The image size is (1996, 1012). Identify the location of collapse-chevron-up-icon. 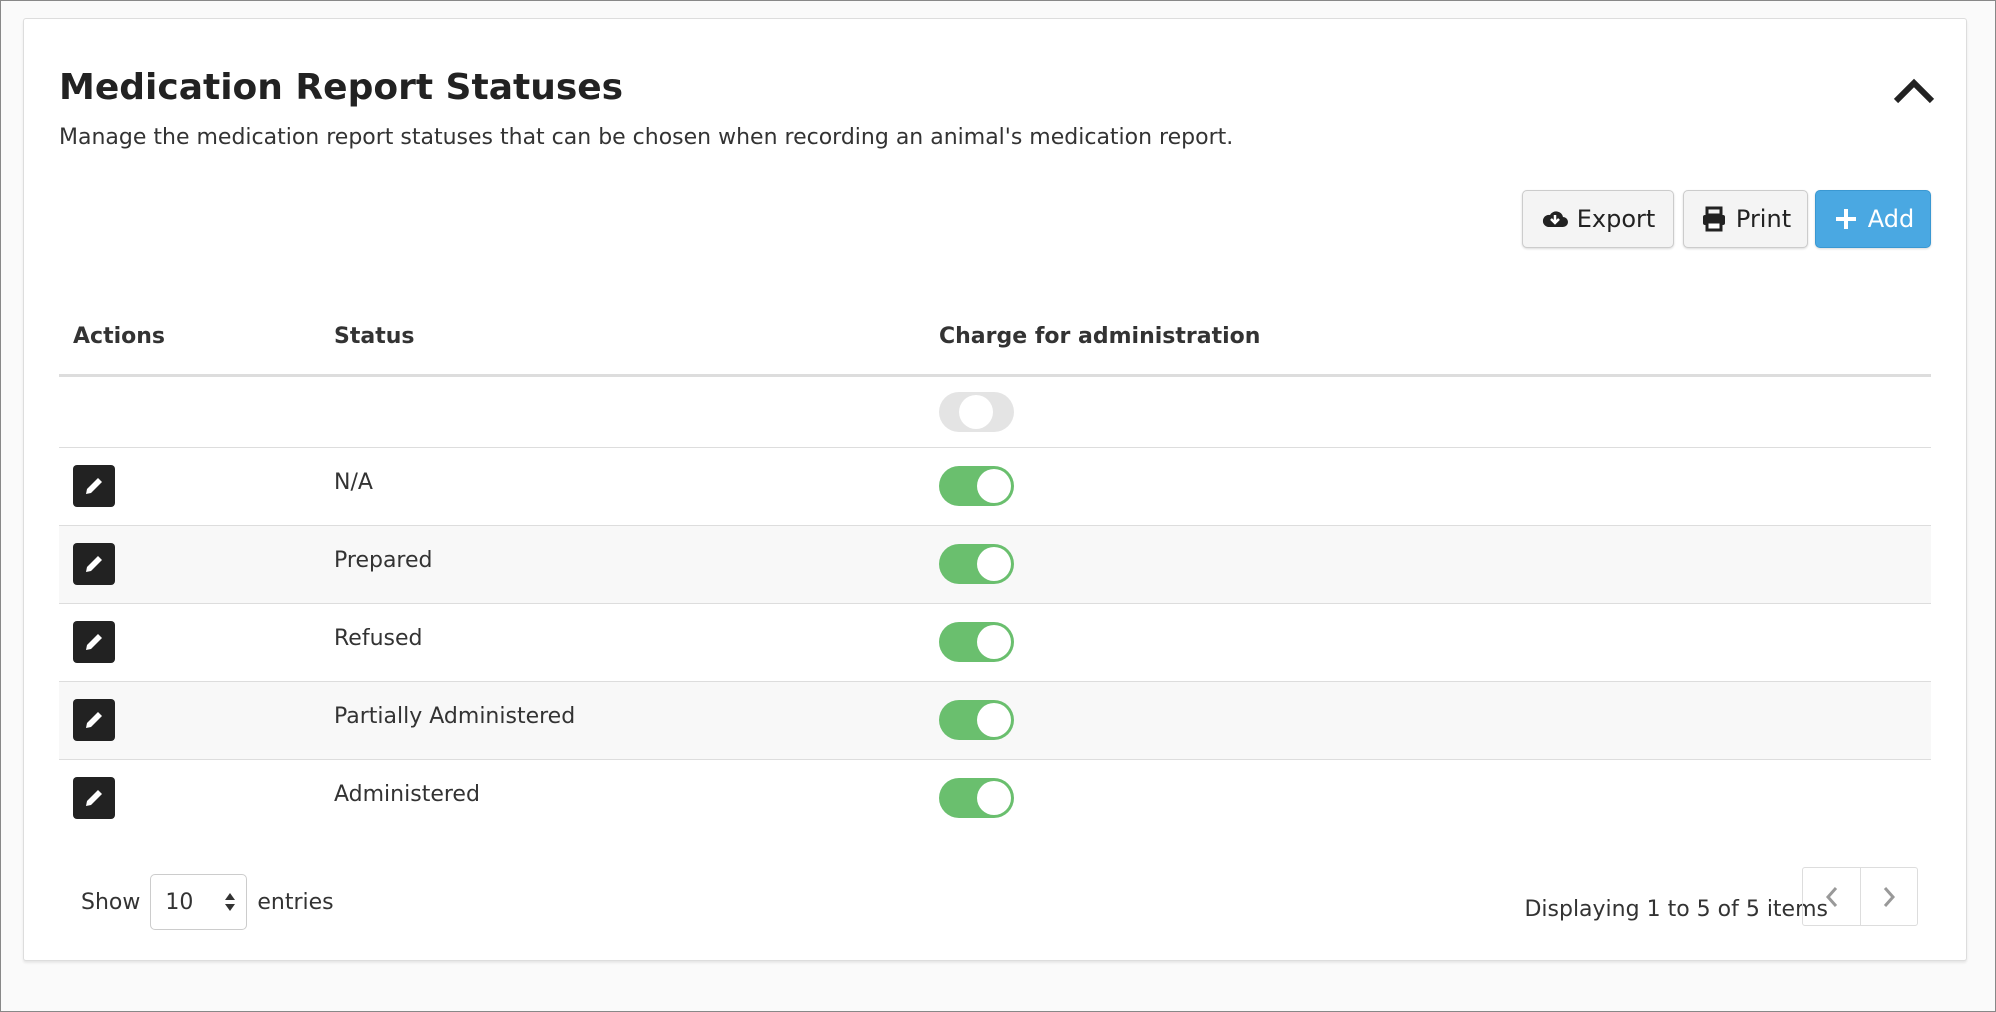
(1914, 90).